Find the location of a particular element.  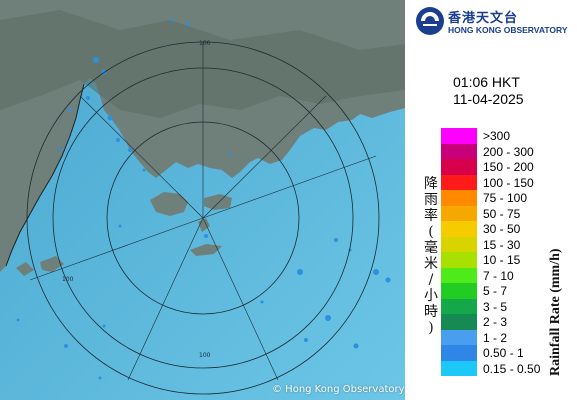

west-island is located at coordinates (52, 264).